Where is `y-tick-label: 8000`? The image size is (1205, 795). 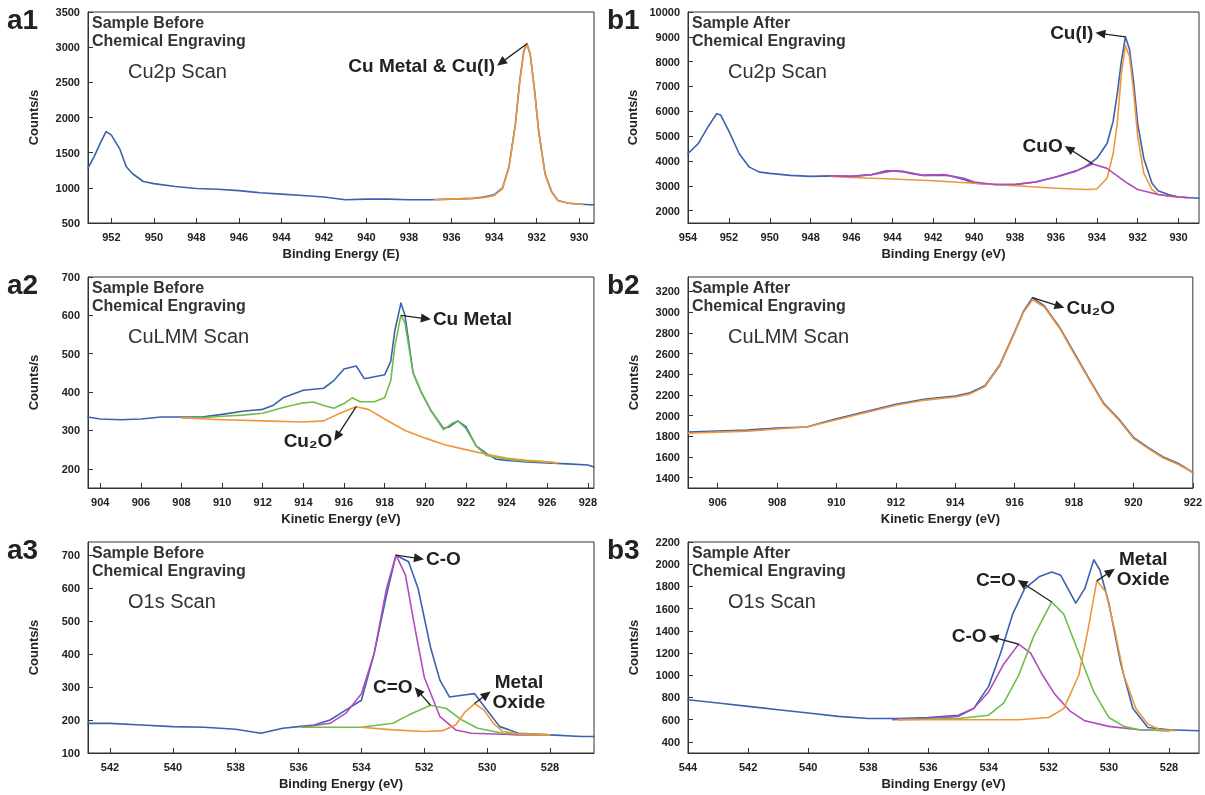
y-tick-label: 8000 is located at coordinates (667, 61).